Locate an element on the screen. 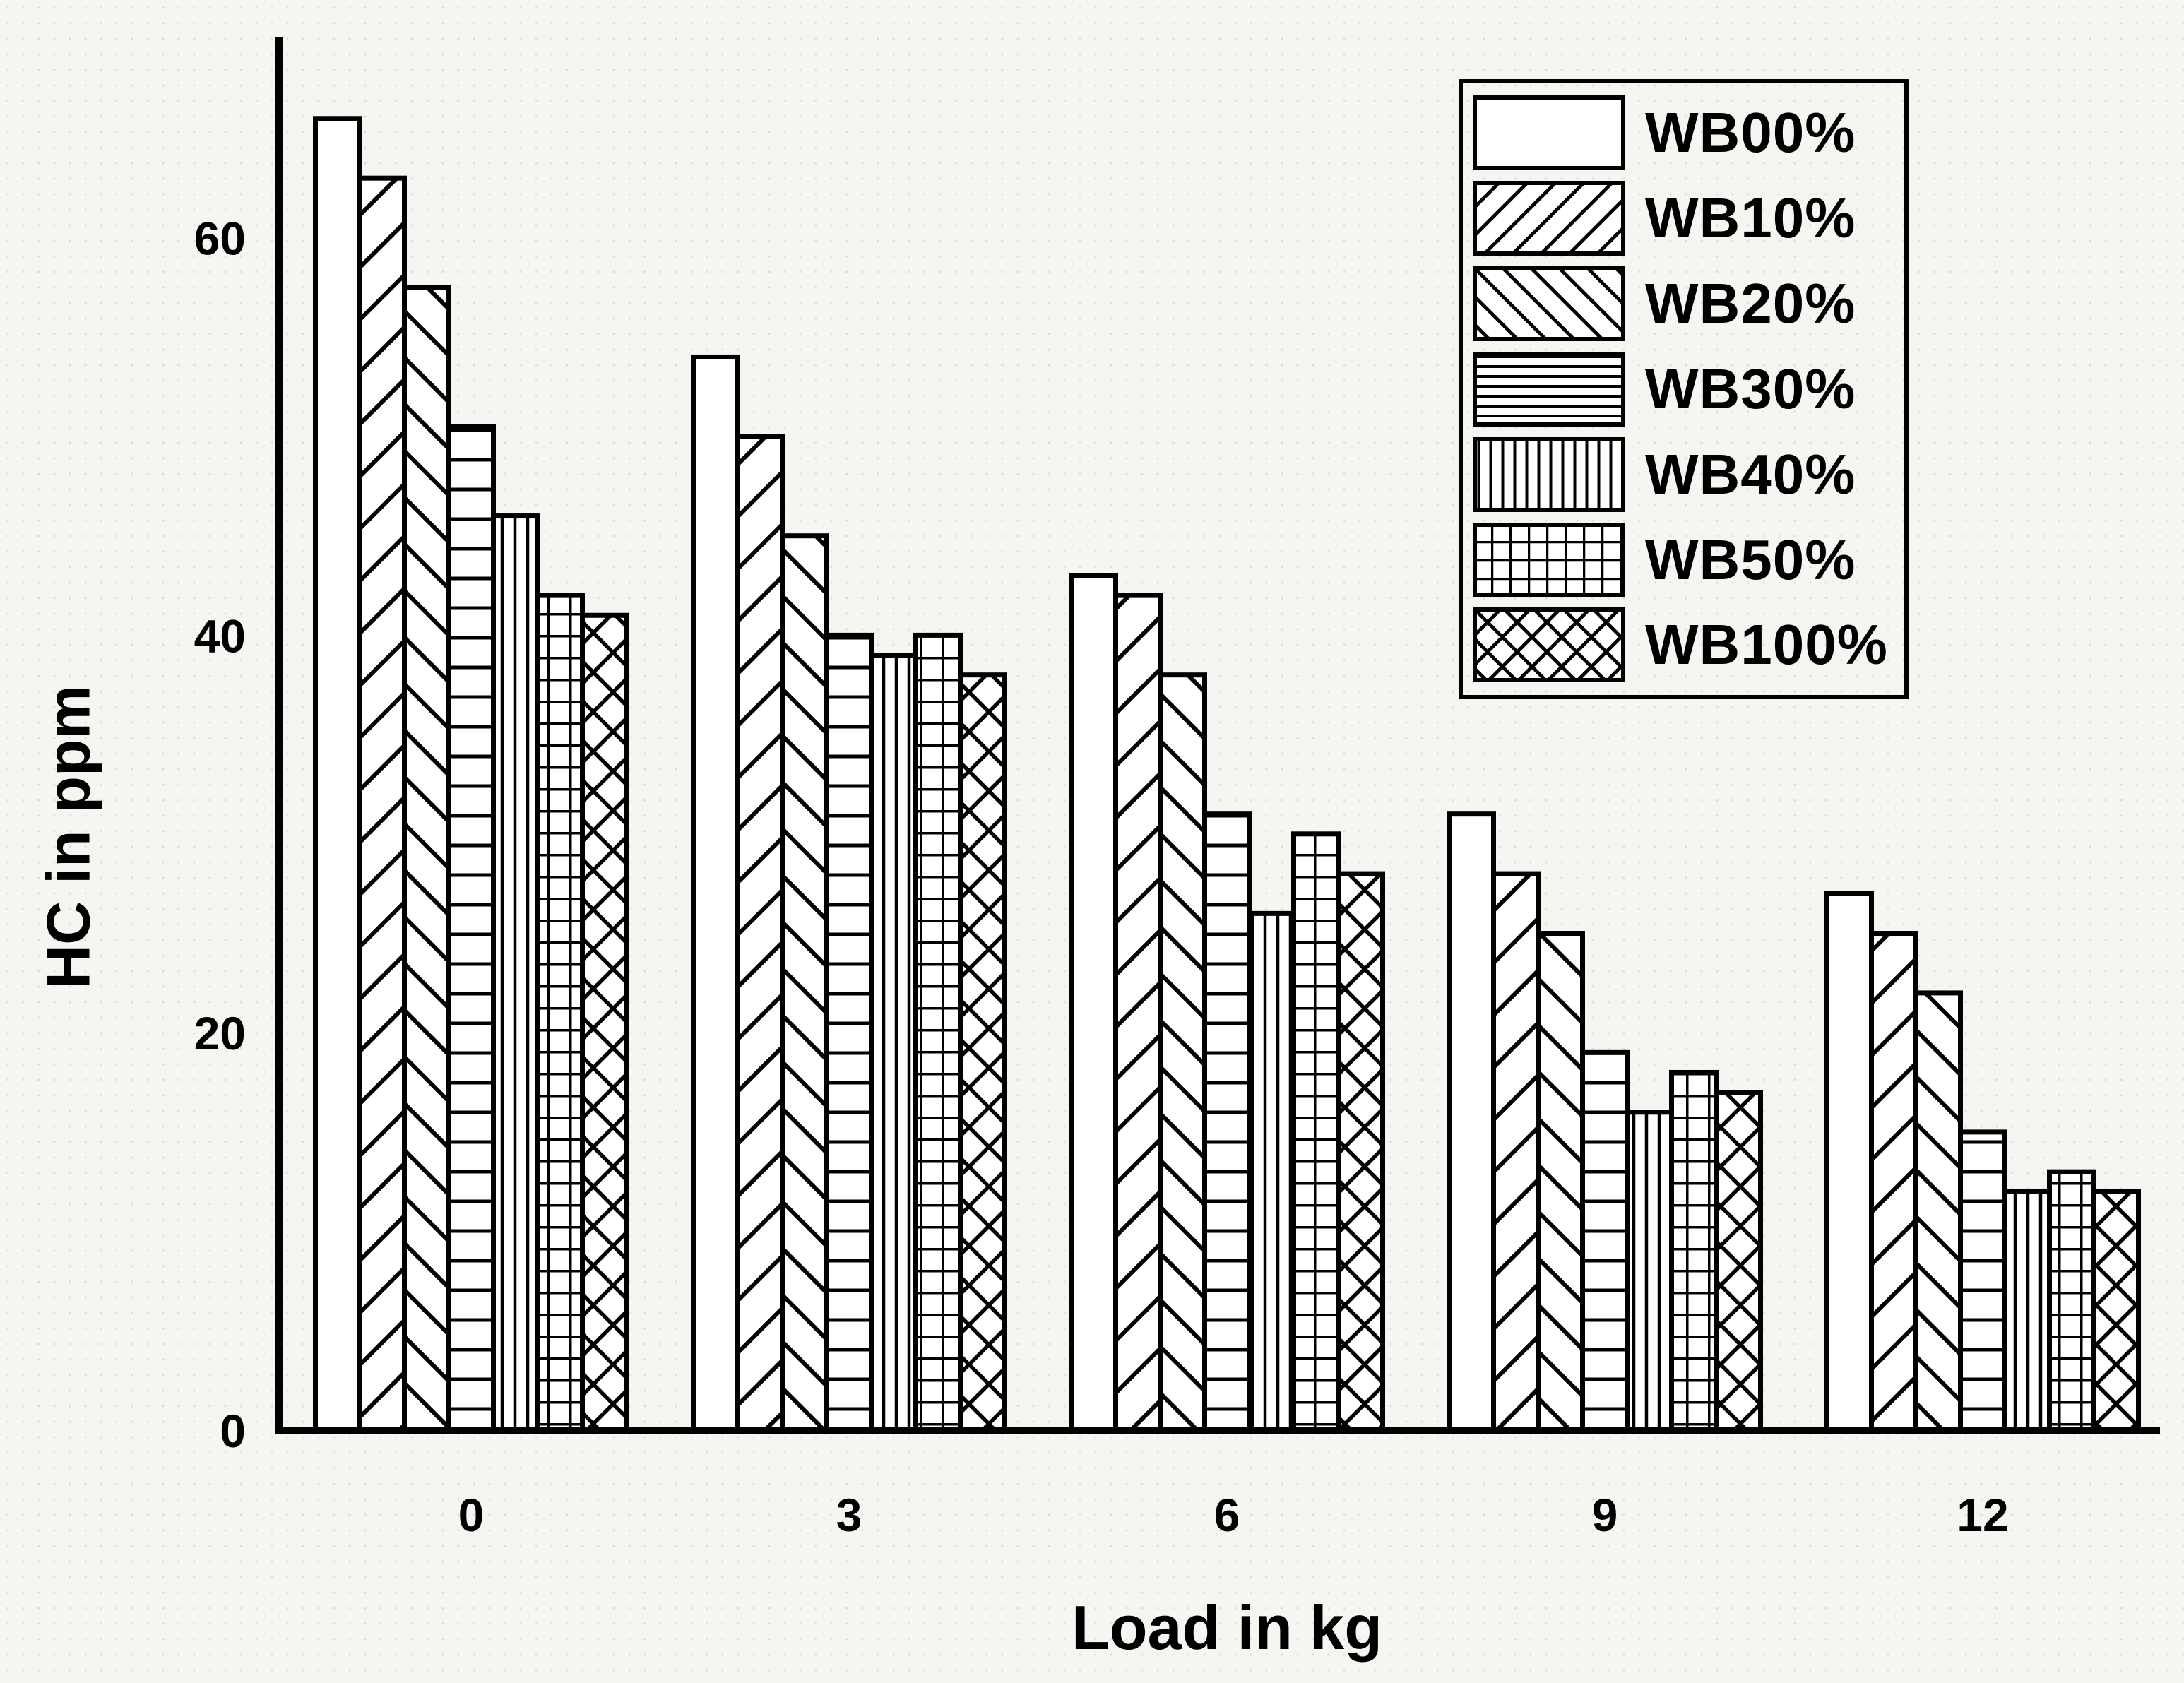  legend-item-wb00: WB00% is located at coordinates (1688, 133).